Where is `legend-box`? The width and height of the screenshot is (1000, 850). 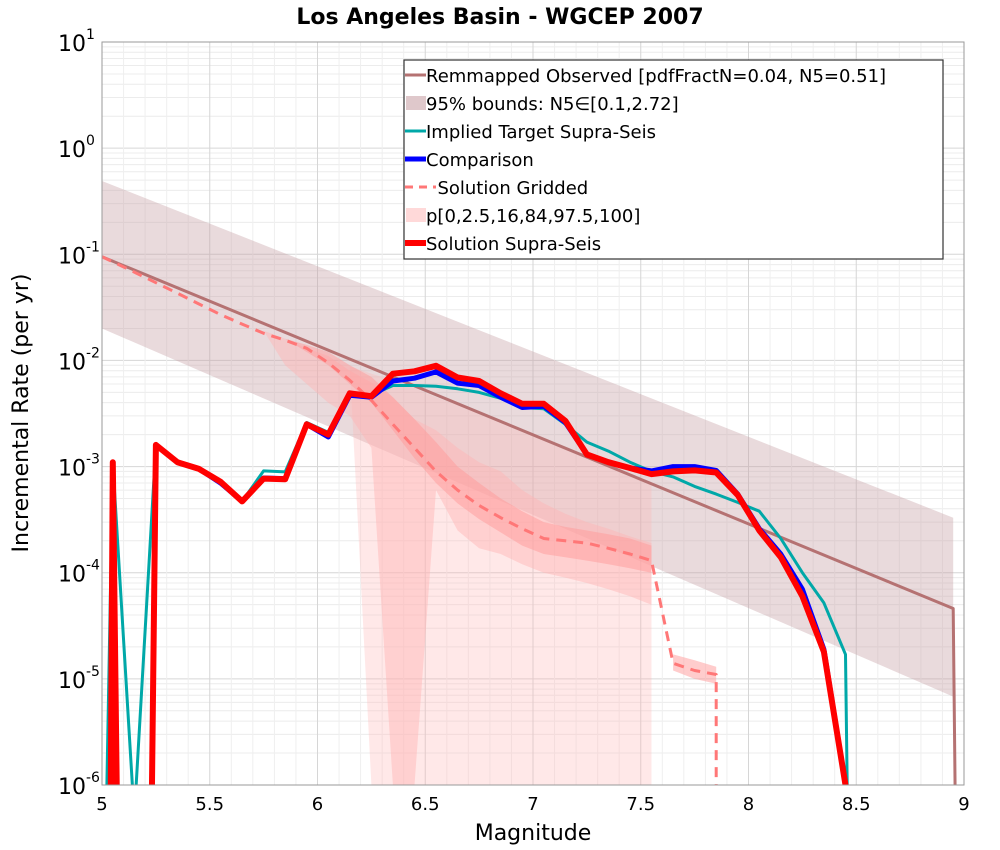 legend-box is located at coordinates (673, 159).